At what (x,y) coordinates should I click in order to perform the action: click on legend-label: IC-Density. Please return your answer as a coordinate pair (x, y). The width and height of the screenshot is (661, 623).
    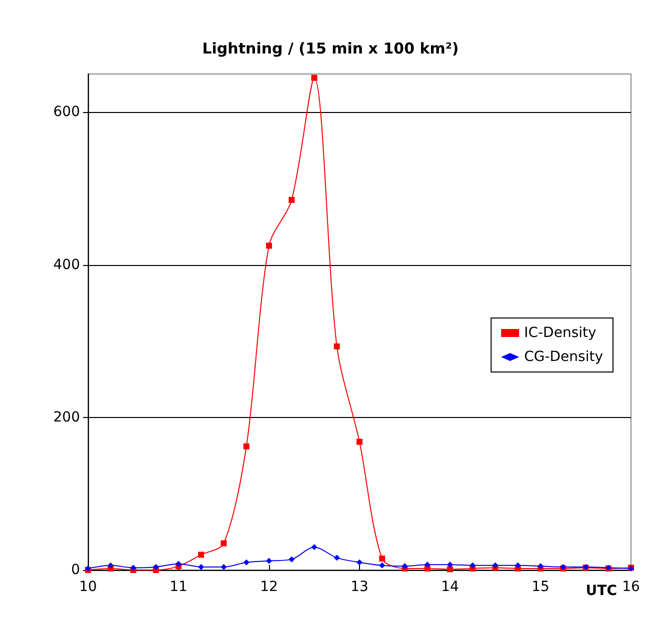
    Looking at the image, I should click on (560, 333).